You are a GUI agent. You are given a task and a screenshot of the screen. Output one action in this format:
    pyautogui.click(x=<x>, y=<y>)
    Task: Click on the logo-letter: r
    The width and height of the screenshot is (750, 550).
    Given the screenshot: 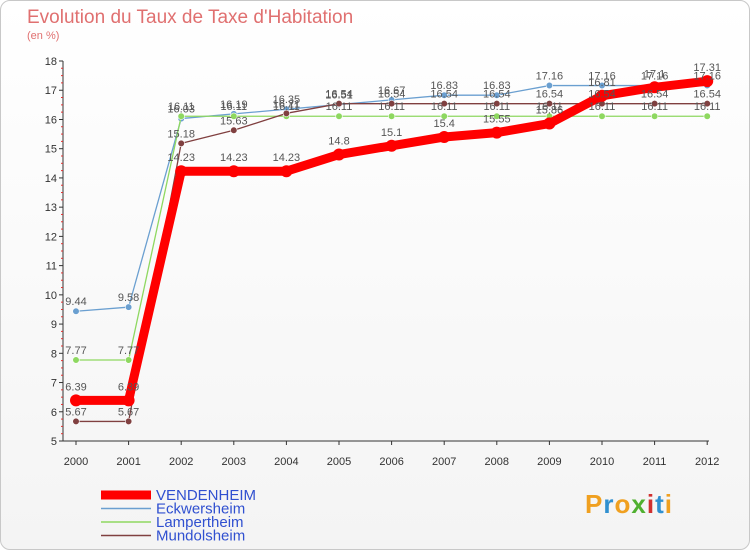 What is the action you would take?
    pyautogui.click(x=609, y=504)
    